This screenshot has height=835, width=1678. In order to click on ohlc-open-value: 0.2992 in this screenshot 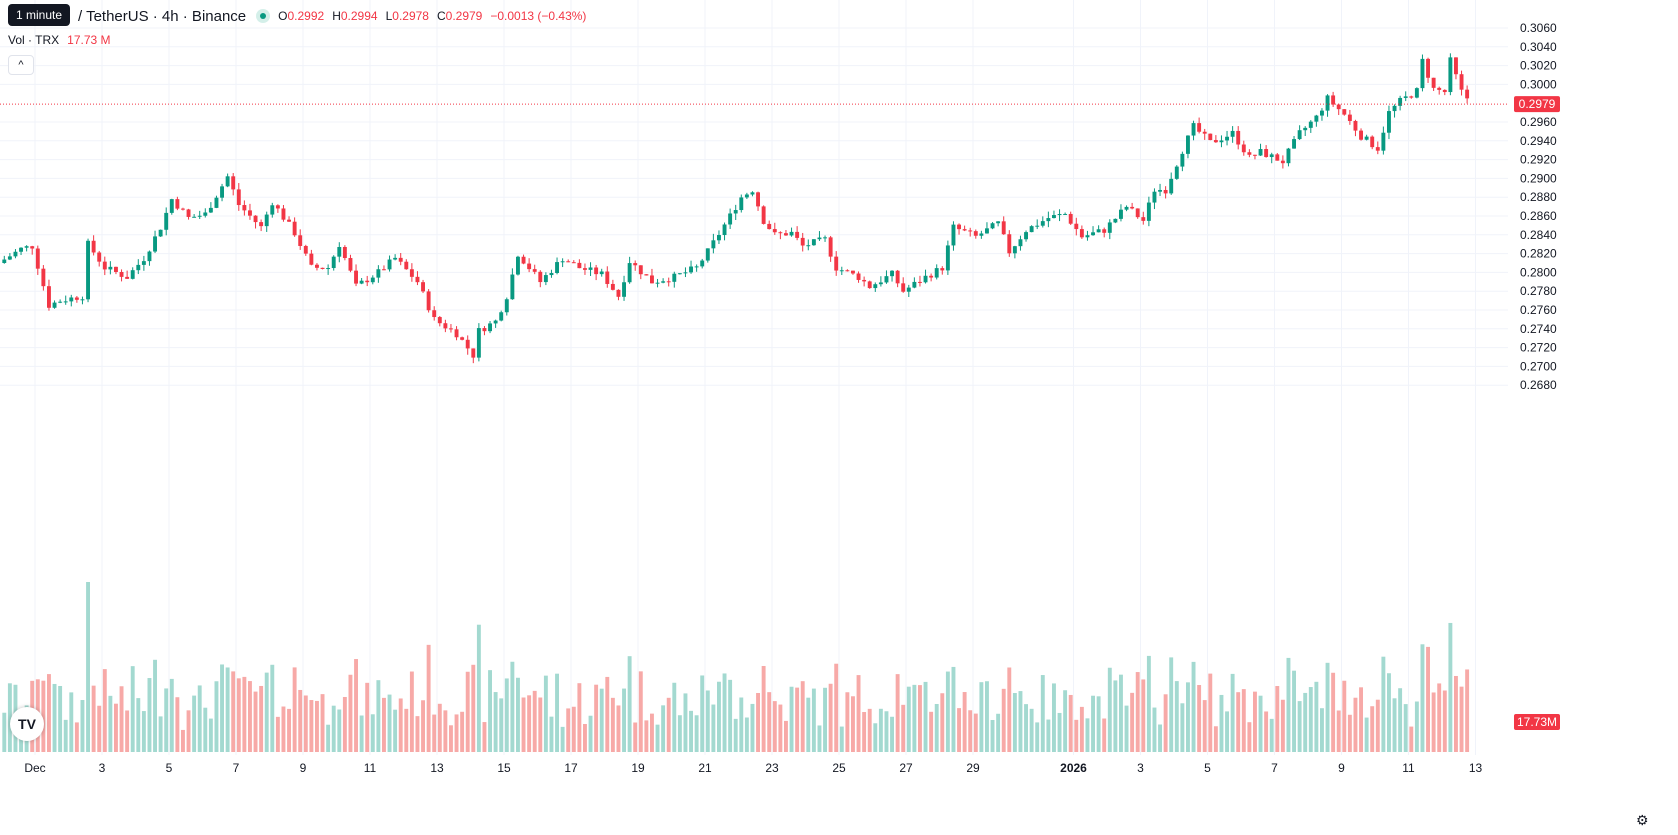, I will do `click(306, 16)`.